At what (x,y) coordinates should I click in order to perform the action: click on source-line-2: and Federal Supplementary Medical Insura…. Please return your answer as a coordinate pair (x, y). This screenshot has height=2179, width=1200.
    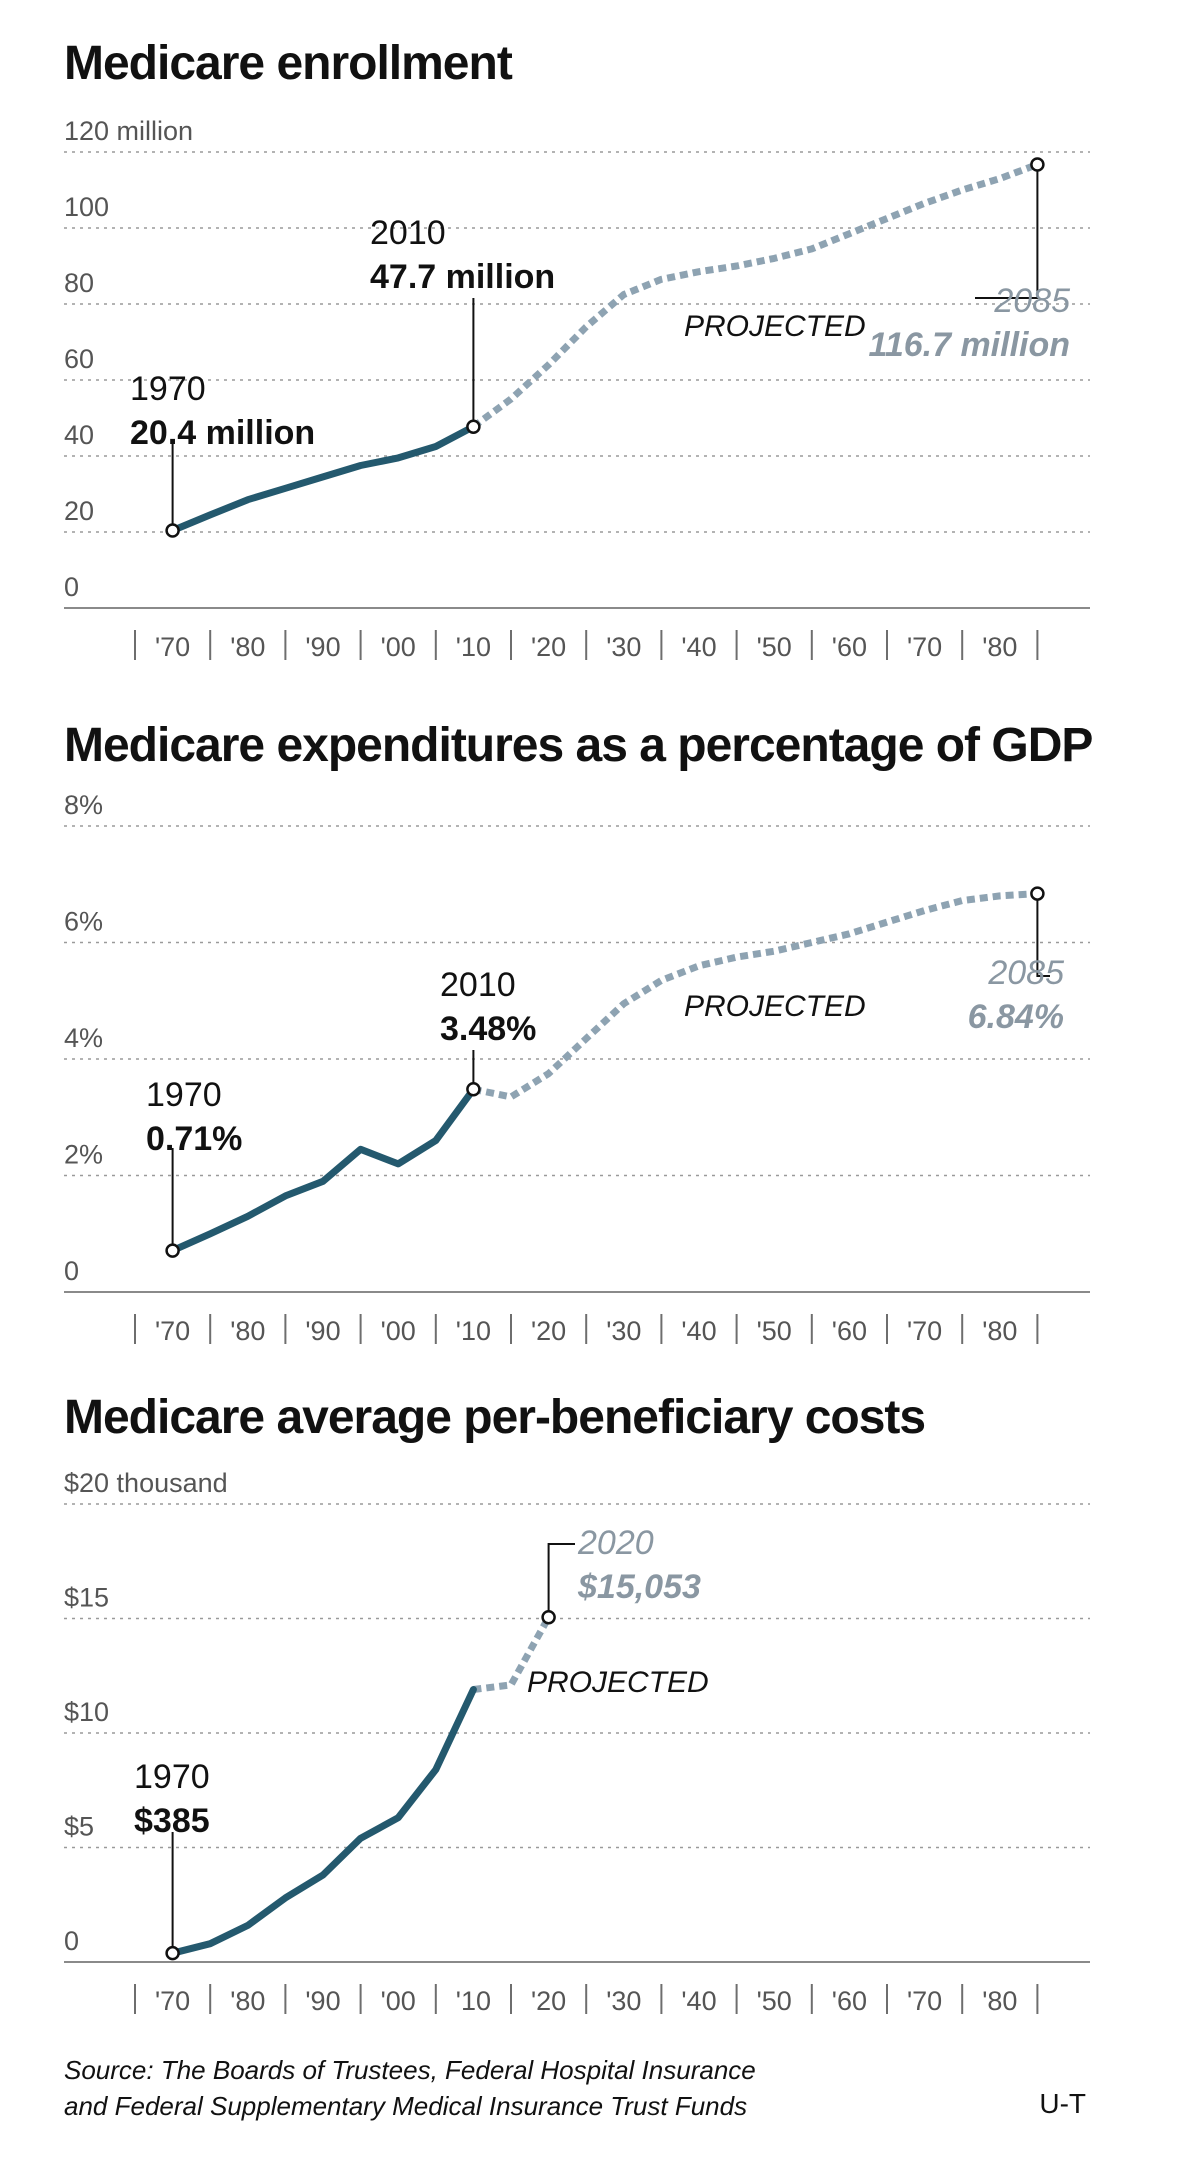
    Looking at the image, I should click on (406, 2106).